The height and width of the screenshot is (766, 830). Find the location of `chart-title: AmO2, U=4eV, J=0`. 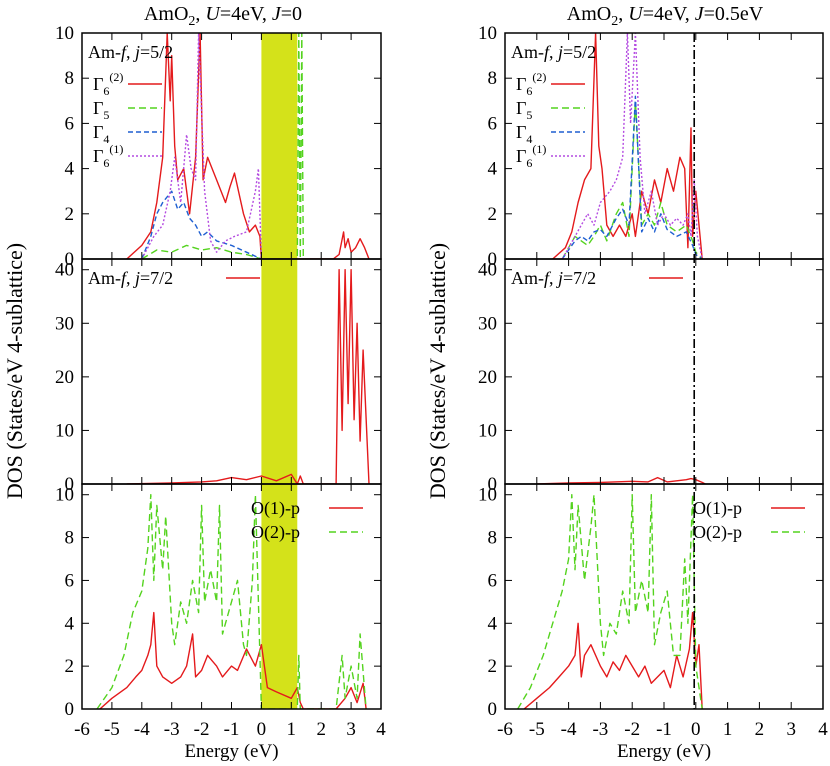

chart-title: AmO2, U=4eV, J=0 is located at coordinates (223, 16).